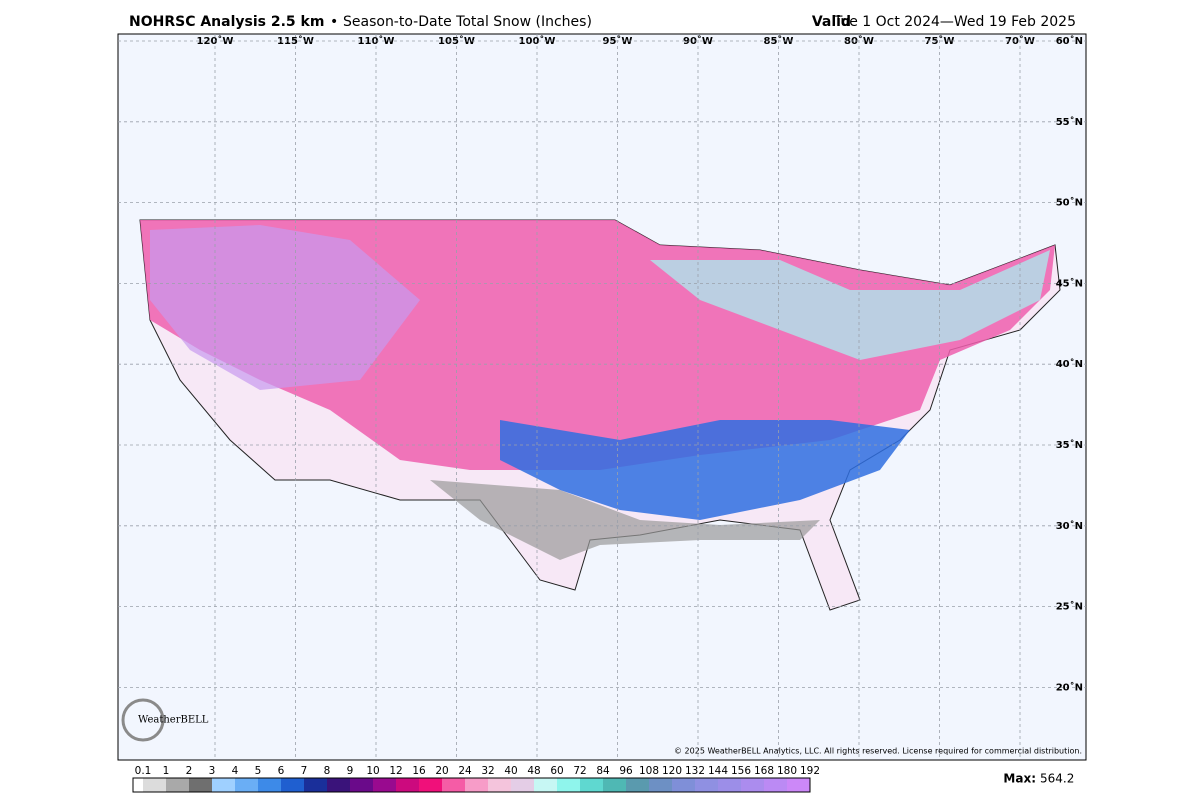 Image resolution: width=1204 pixels, height=808 pixels. I want to click on colorbar-label: 1, so click(166, 771).